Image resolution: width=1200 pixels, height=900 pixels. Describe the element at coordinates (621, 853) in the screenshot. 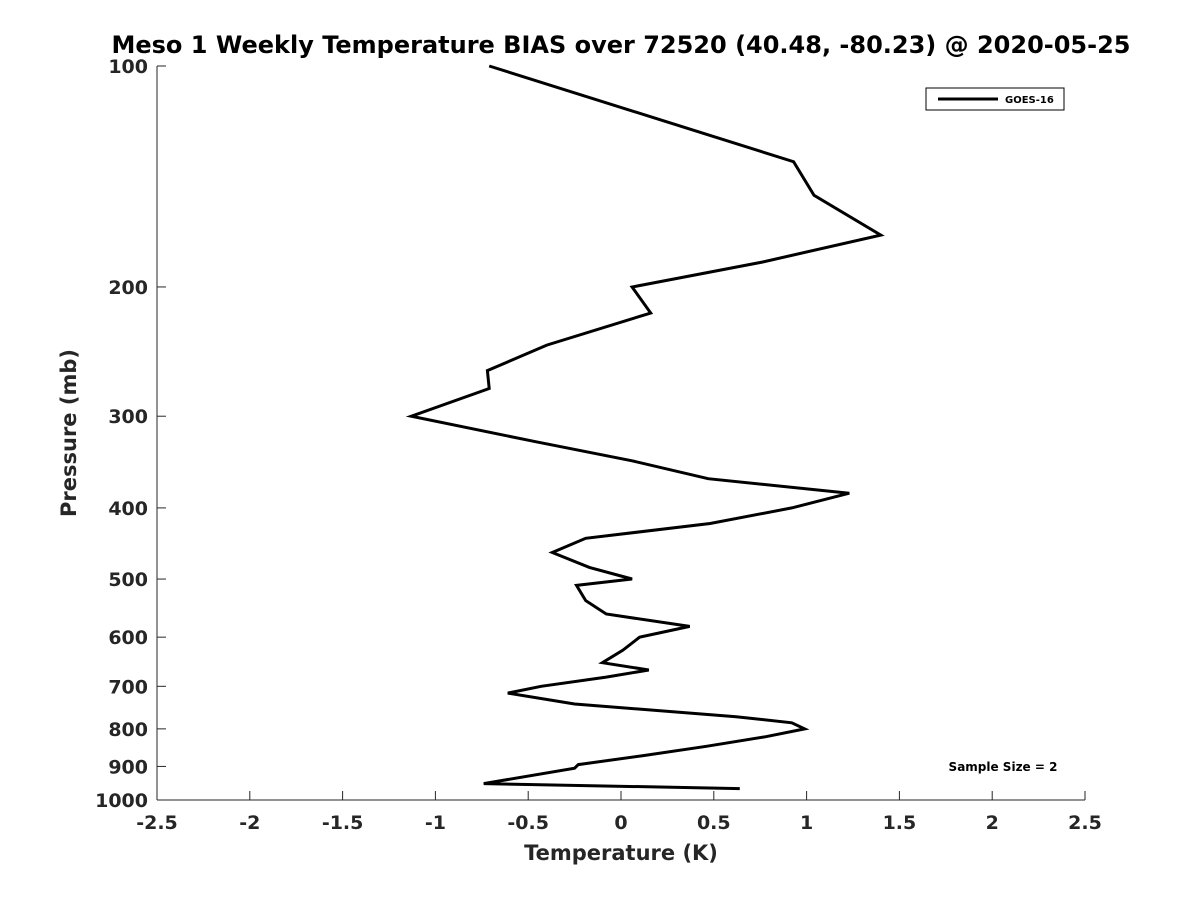

I see `x-axis-label: Temperature (K)` at that location.